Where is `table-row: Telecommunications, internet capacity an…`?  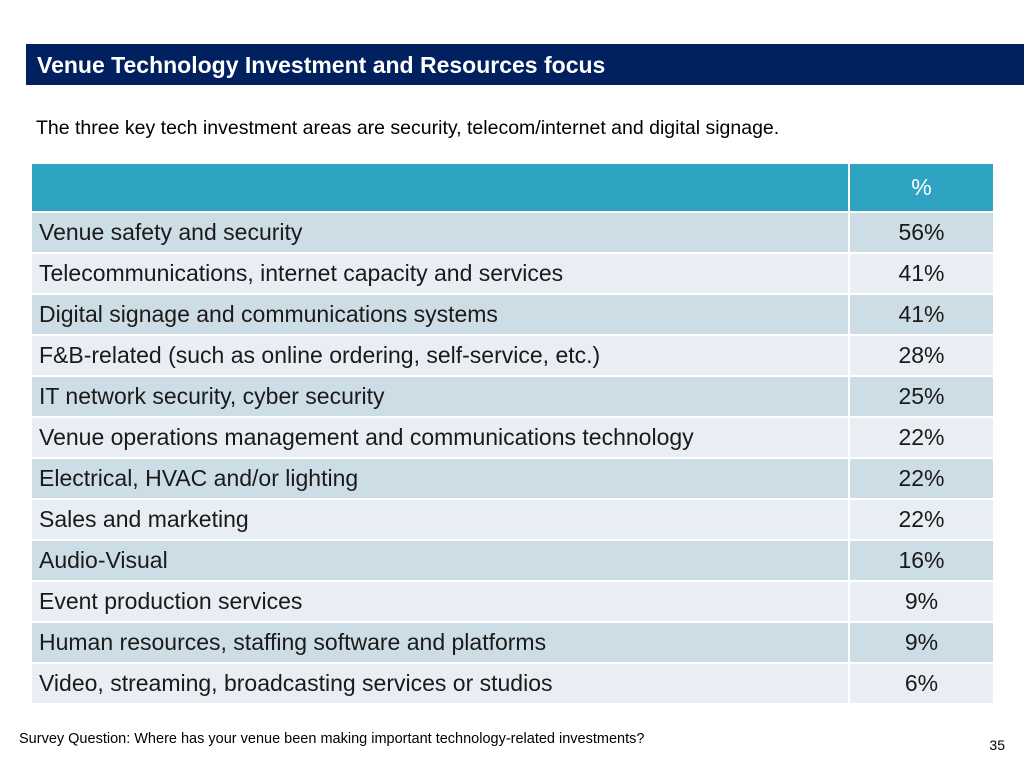 table-row: Telecommunications, internet capacity an… is located at coordinates (512, 273).